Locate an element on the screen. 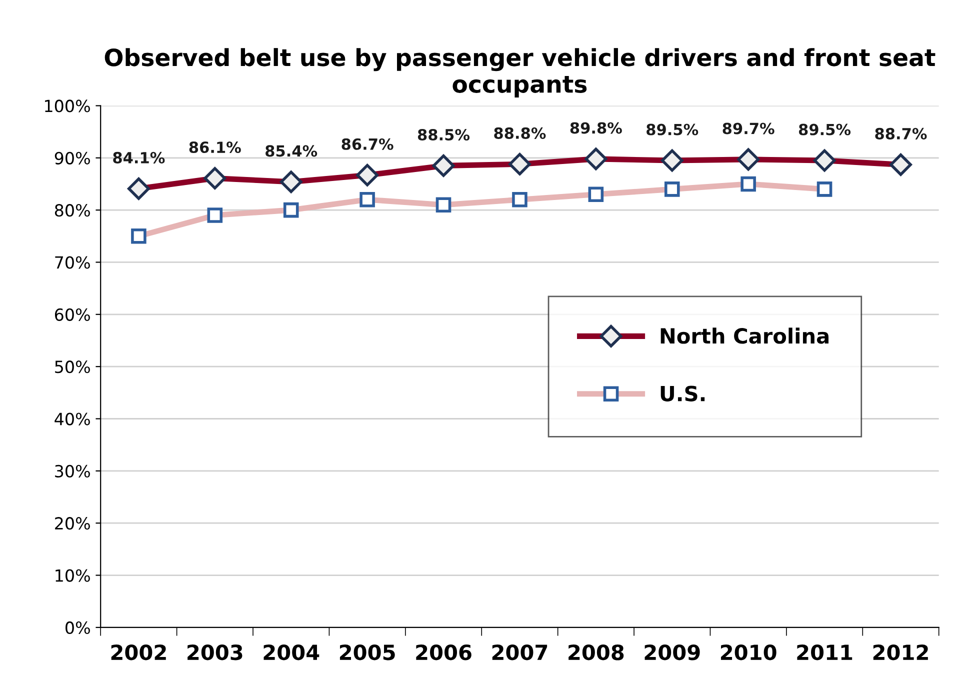  x-tick-label: 2002 is located at coordinates (138, 652).